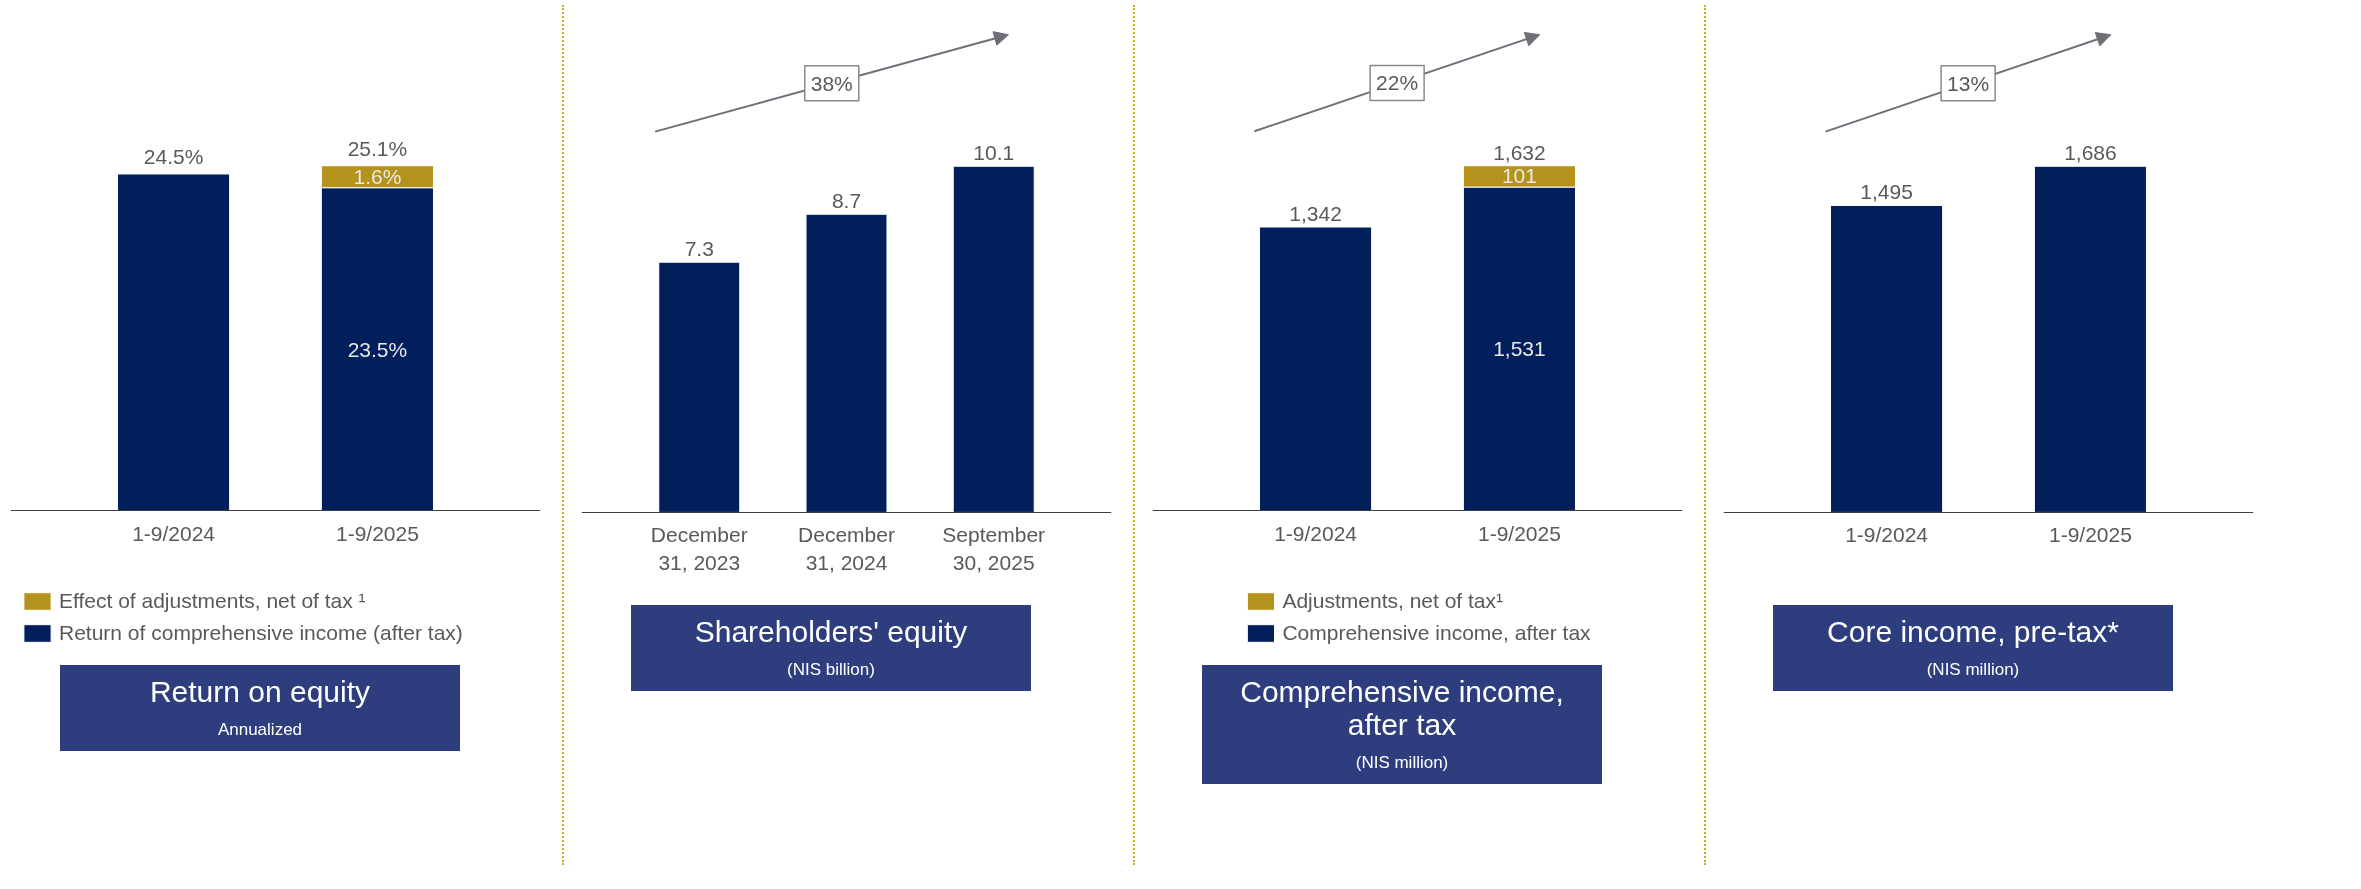  What do you see at coordinates (831, 631) in the screenshot?
I see `text: Shareholders' equity` at bounding box center [831, 631].